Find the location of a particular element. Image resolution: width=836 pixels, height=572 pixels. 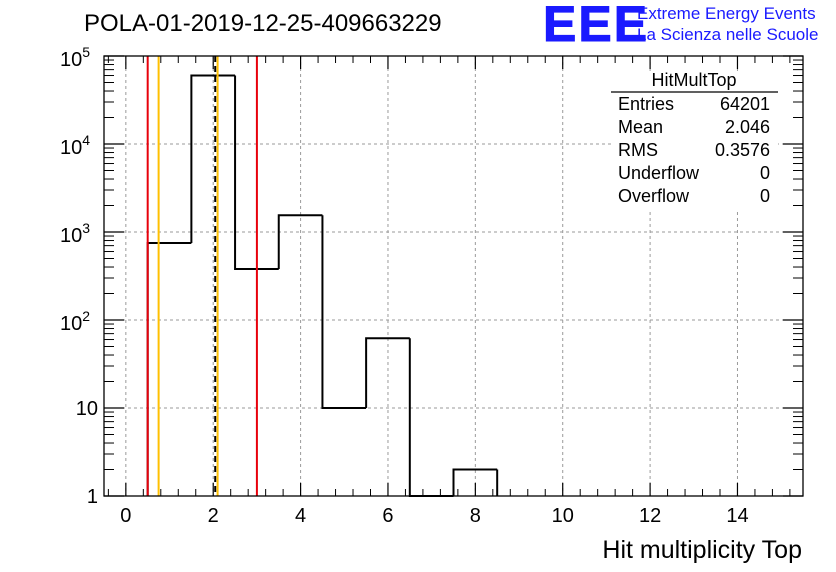

stats-label: Overflow is located at coordinates (654, 196).